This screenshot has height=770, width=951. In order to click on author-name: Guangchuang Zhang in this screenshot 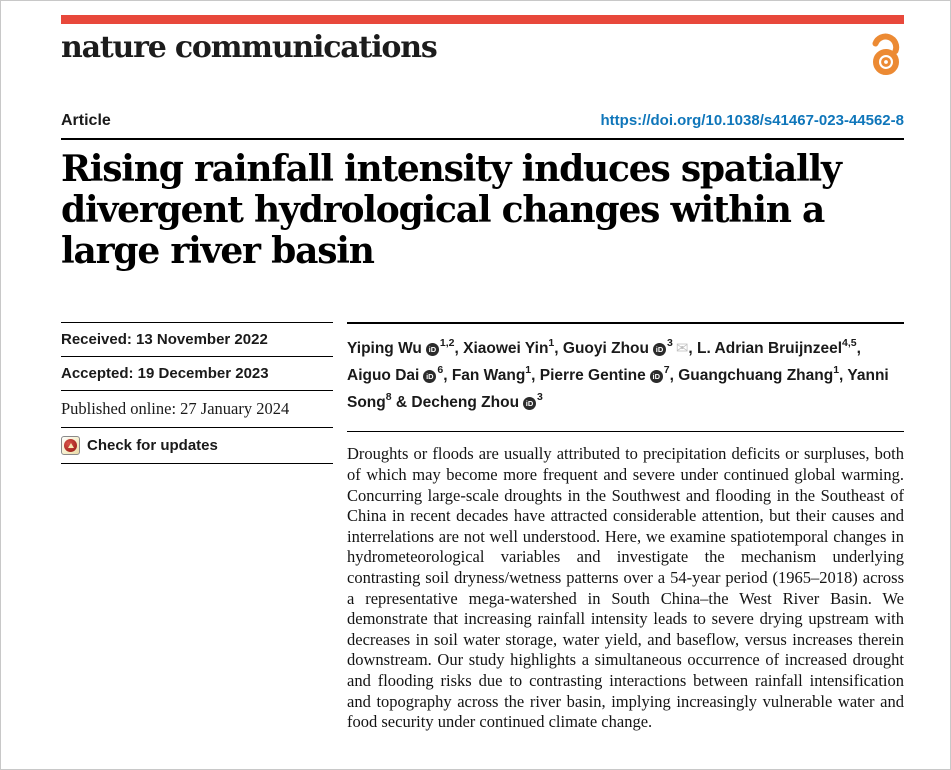, I will do `click(756, 376)`.